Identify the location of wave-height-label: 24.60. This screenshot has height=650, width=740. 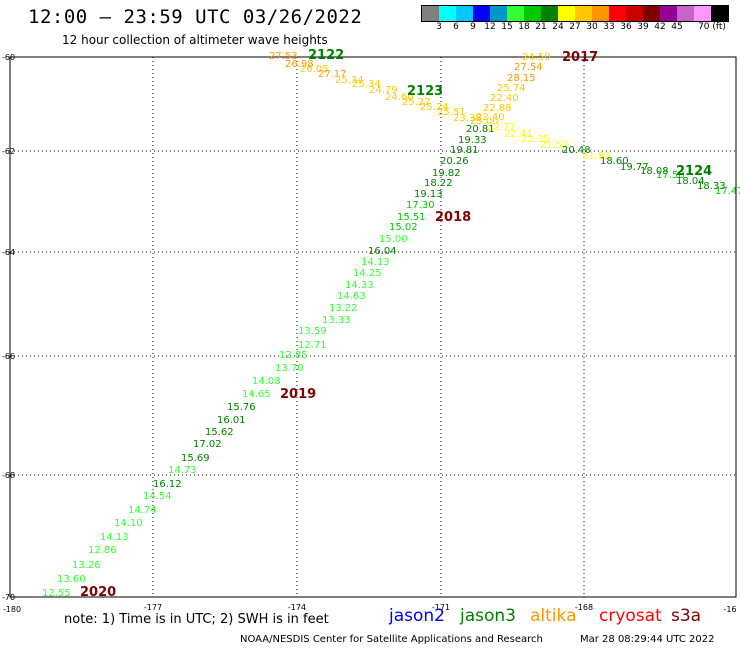
(399, 97).